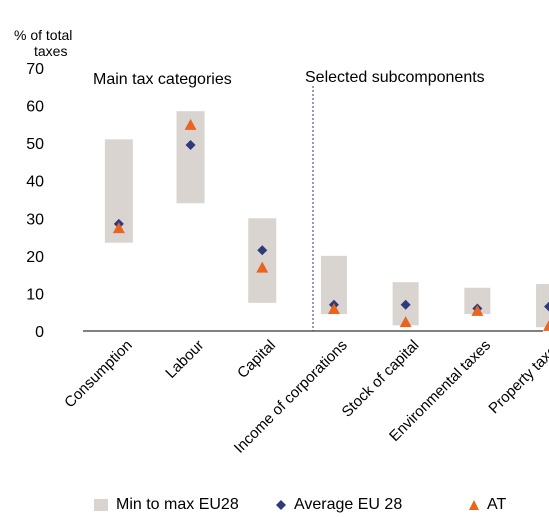  I want to click on range-swatch-icon, so click(101, 505).